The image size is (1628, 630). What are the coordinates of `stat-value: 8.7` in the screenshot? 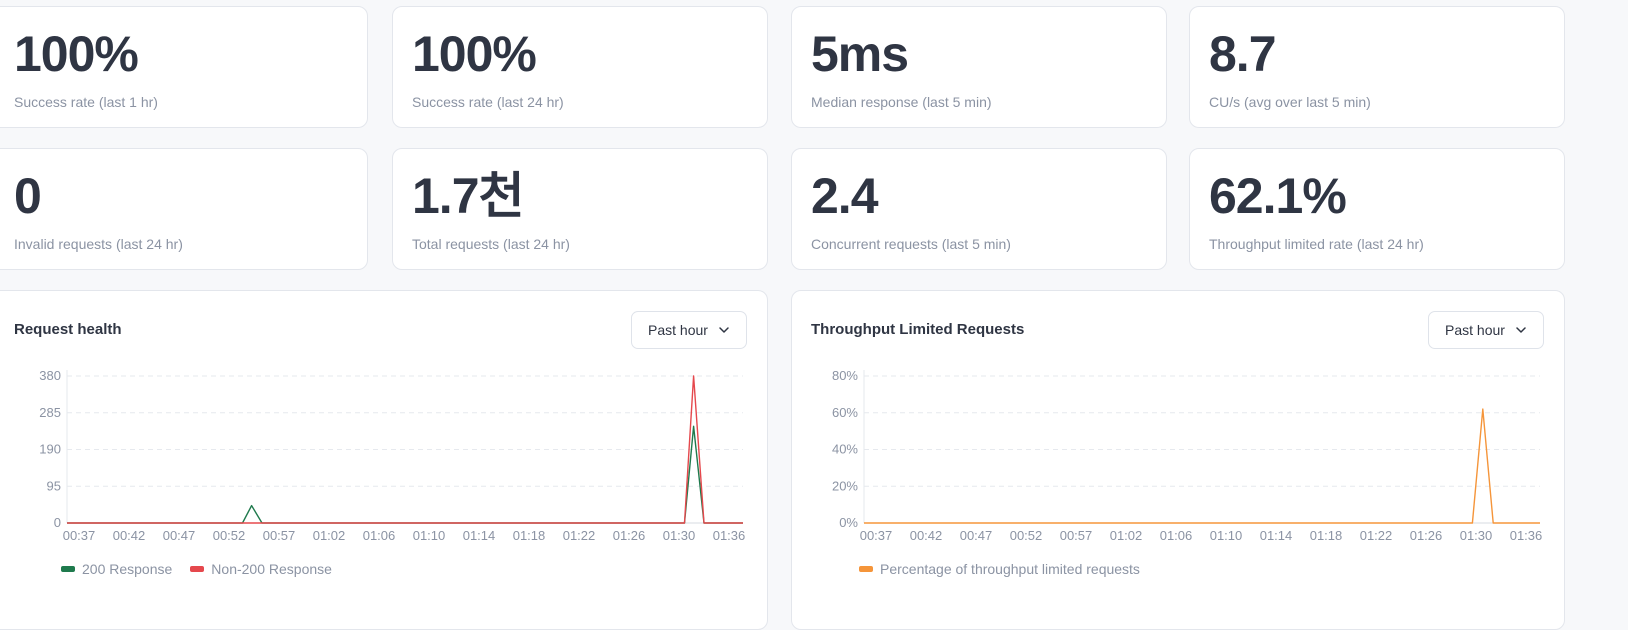 It's located at (1243, 54).